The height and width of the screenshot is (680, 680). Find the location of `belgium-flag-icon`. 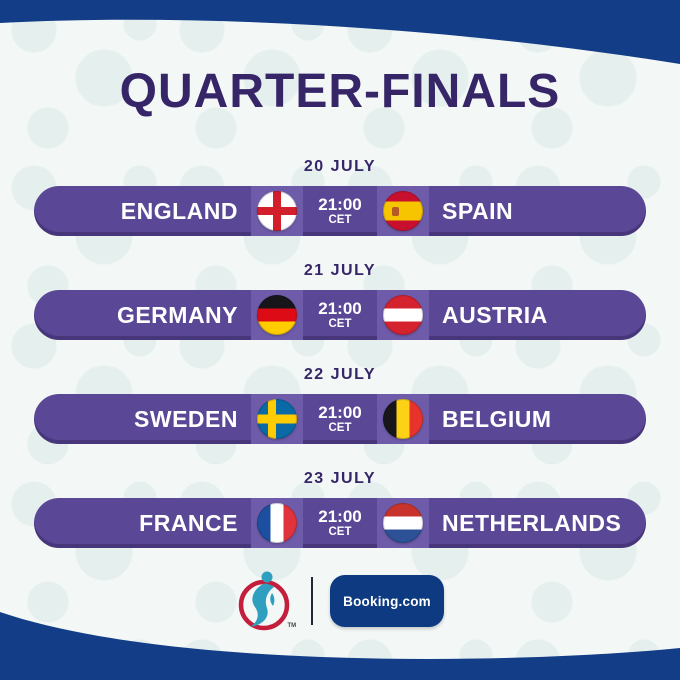

belgium-flag-icon is located at coordinates (403, 419).